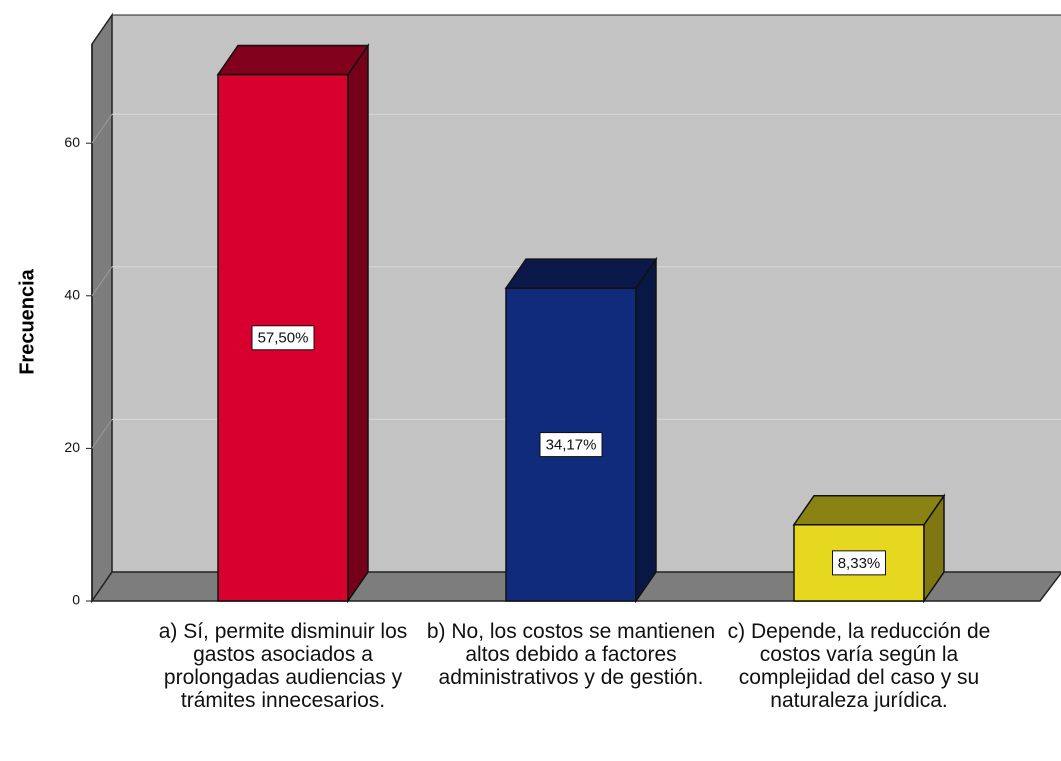 Image resolution: width=1061 pixels, height=761 pixels. Describe the element at coordinates (72, 294) in the screenshot. I see `y-tick-label: 40` at that location.